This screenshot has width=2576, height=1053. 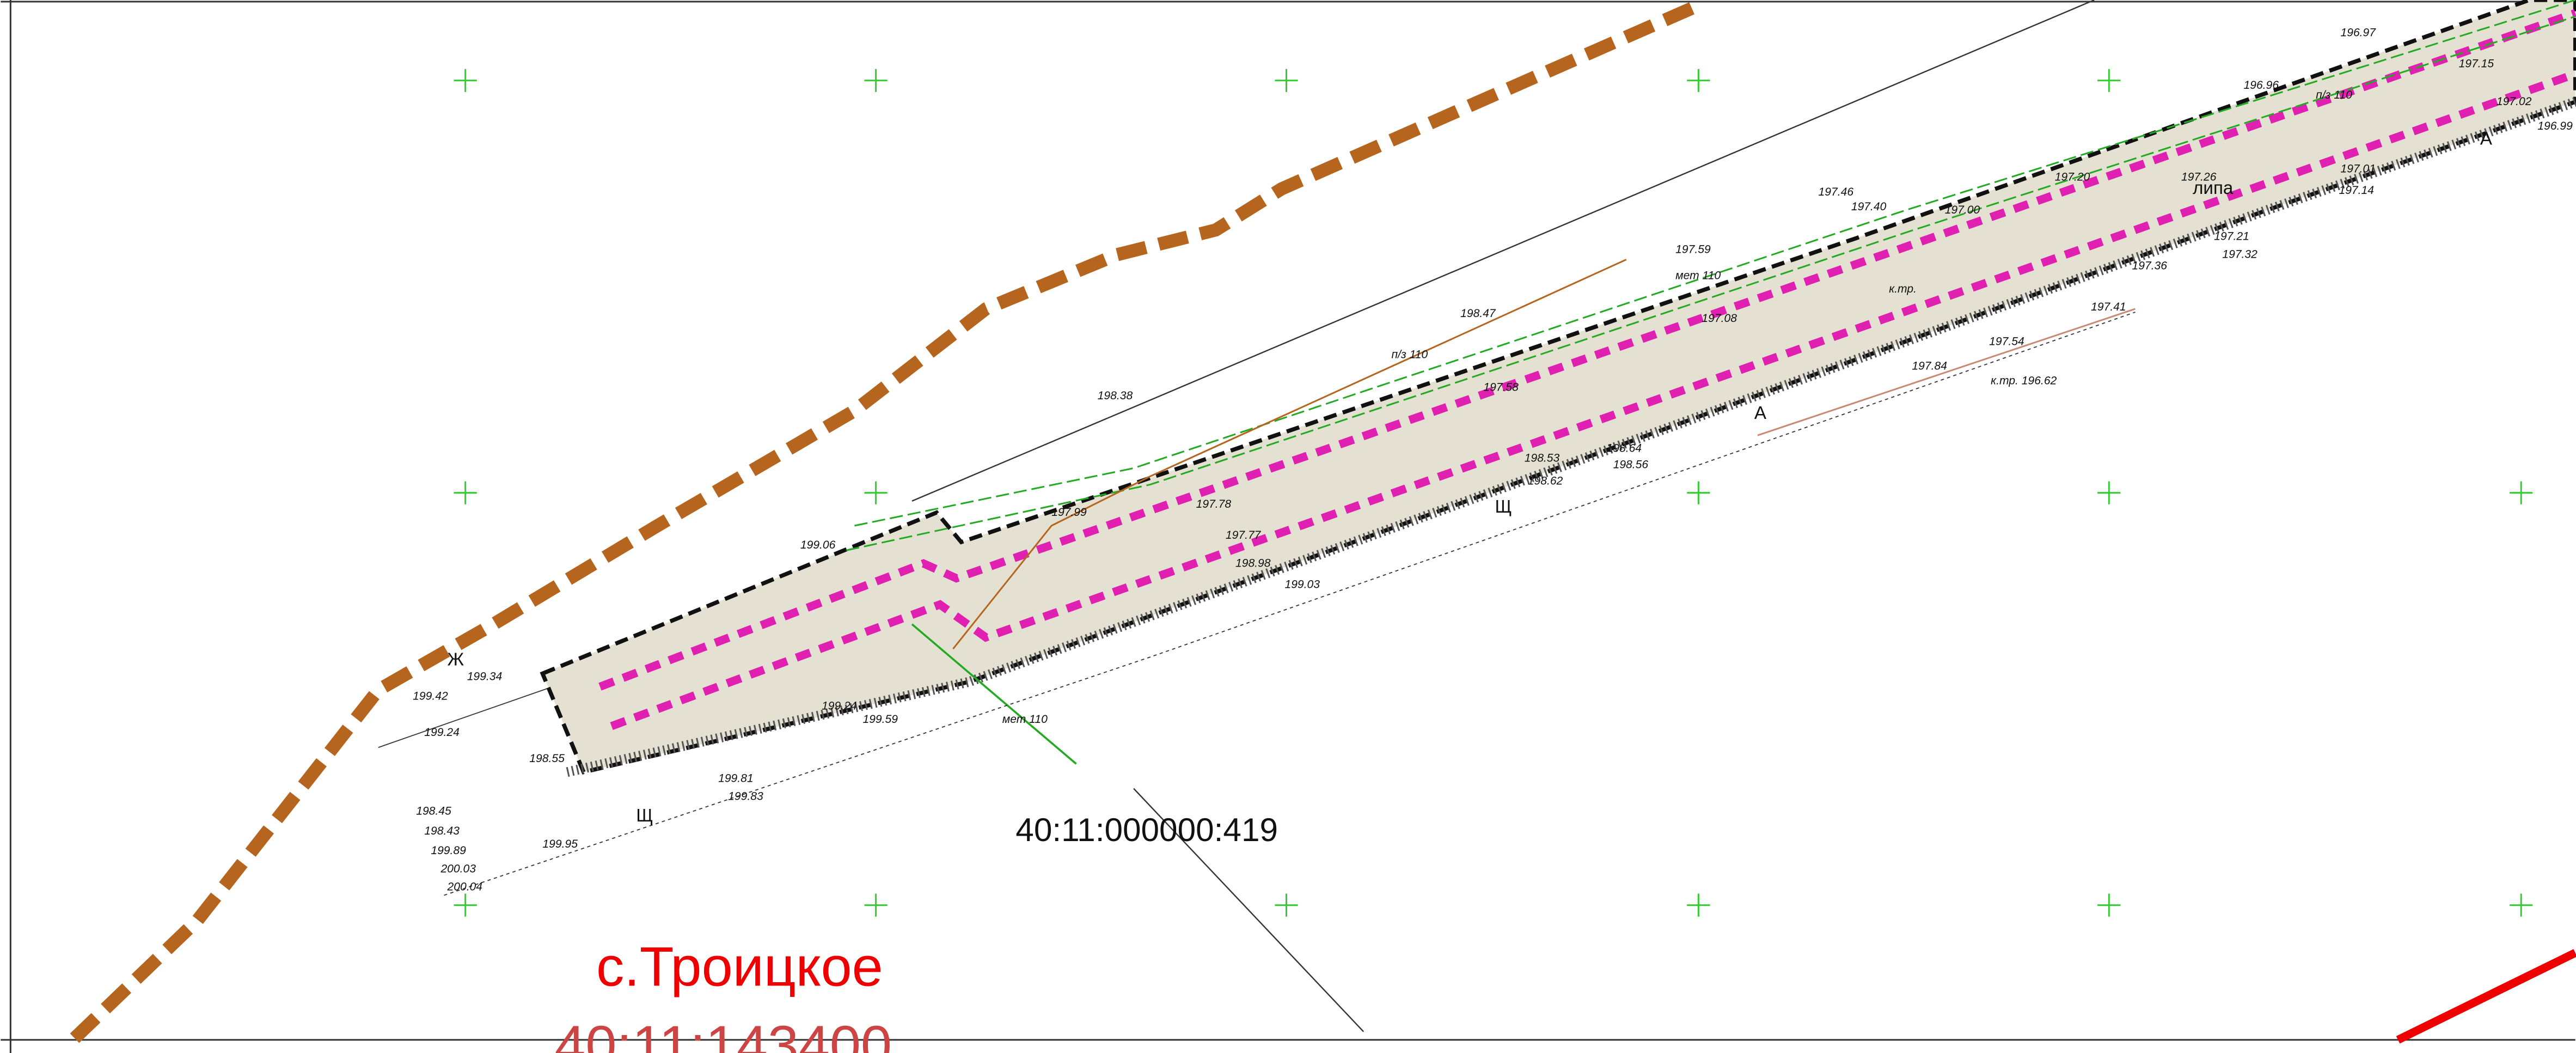 What do you see at coordinates (2486, 997) in the screenshot?
I see `red-boundary` at bounding box center [2486, 997].